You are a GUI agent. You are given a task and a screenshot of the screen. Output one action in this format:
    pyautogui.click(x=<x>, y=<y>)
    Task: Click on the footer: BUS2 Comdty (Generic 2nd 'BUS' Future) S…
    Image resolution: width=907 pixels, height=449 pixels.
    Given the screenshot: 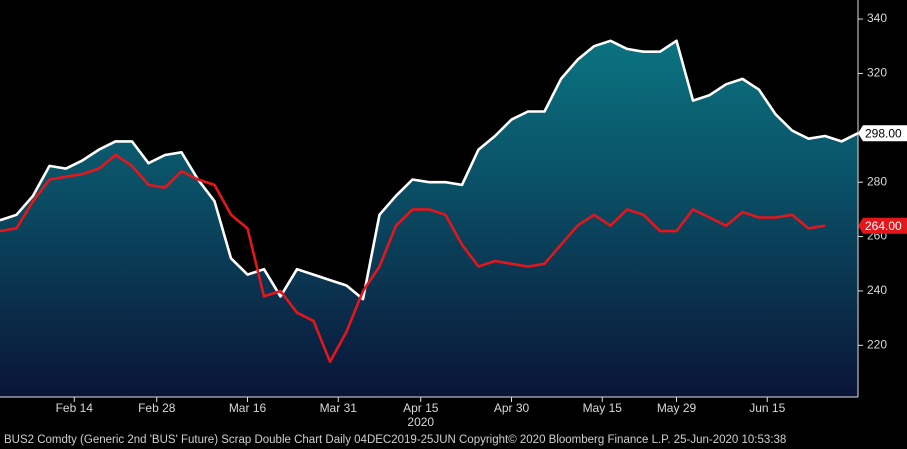 What is the action you would take?
    pyautogui.click(x=395, y=440)
    